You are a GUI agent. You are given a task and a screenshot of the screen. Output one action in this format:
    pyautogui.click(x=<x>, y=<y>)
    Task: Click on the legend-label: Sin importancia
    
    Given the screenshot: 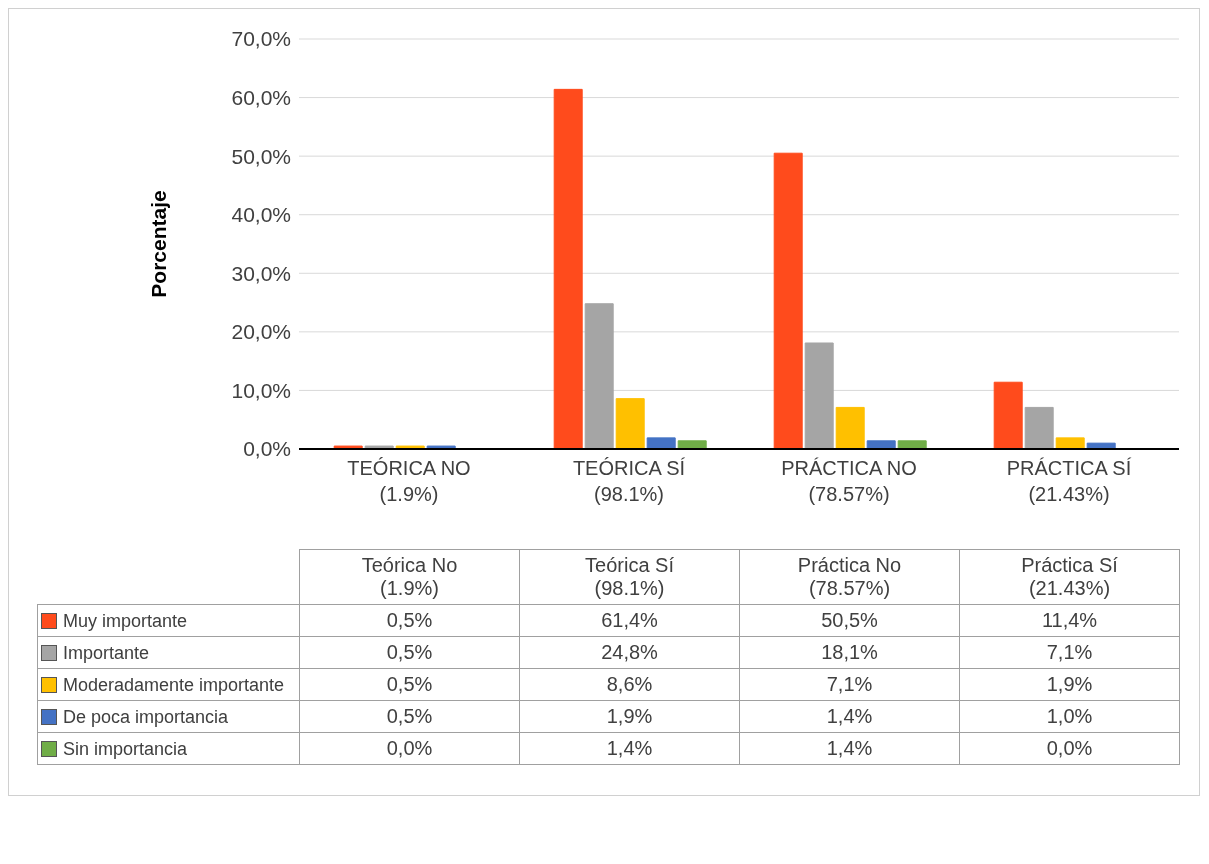 What is the action you would take?
    pyautogui.click(x=125, y=748)
    